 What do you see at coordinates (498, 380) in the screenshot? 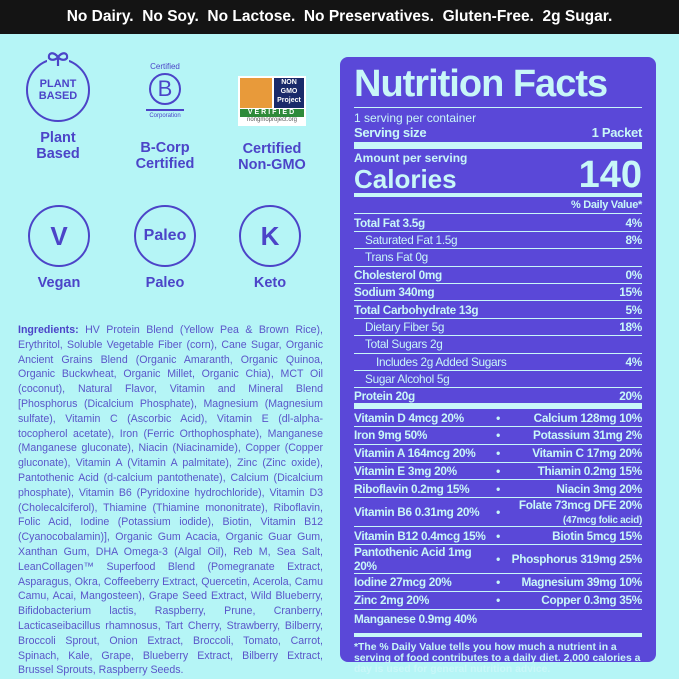
I see `nutrient-row: Sugar Alcohol 5g` at bounding box center [498, 380].